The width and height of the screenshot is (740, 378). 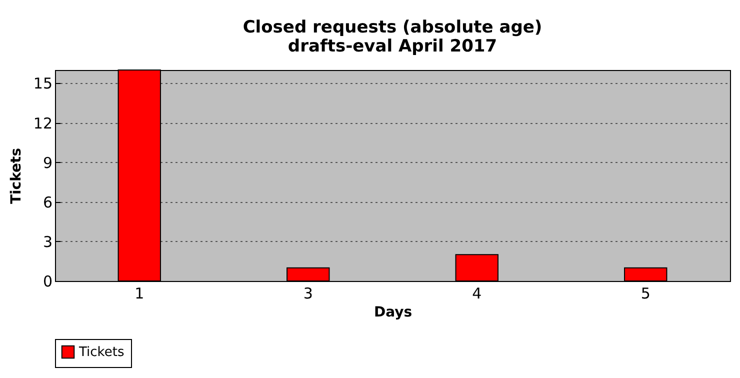 I want to click on legend-label: Tickets, so click(x=101, y=352).